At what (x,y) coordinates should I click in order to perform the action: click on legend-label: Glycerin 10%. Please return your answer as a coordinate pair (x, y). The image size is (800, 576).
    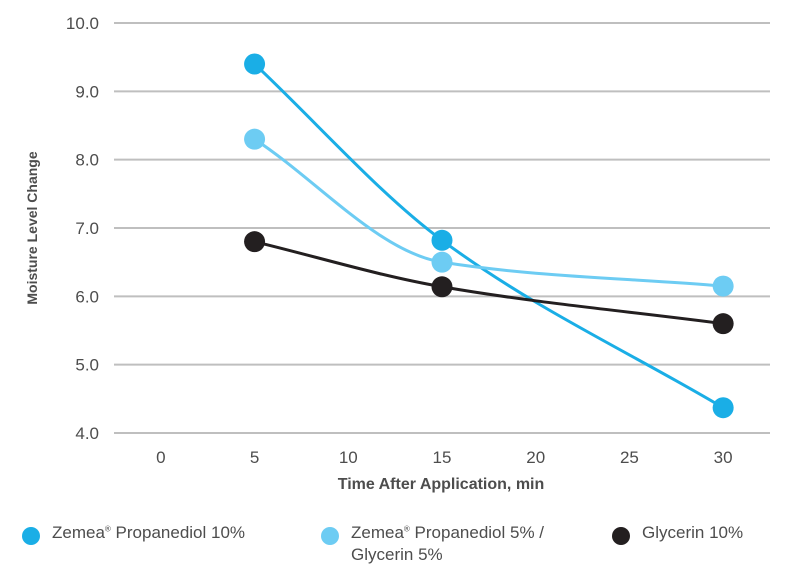
    Looking at the image, I should click on (693, 532).